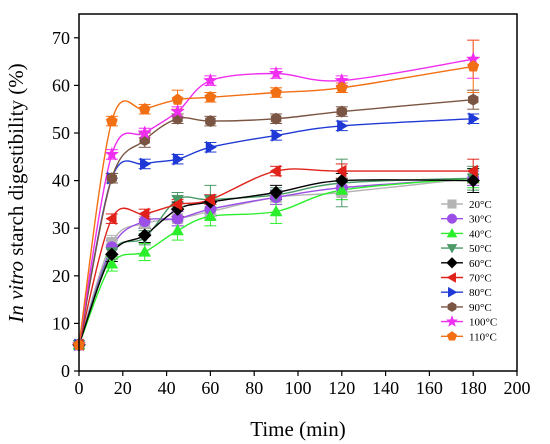 Image resolution: width=550 pixels, height=444 pixels. I want to click on legend-item: 60°C, so click(466, 263).